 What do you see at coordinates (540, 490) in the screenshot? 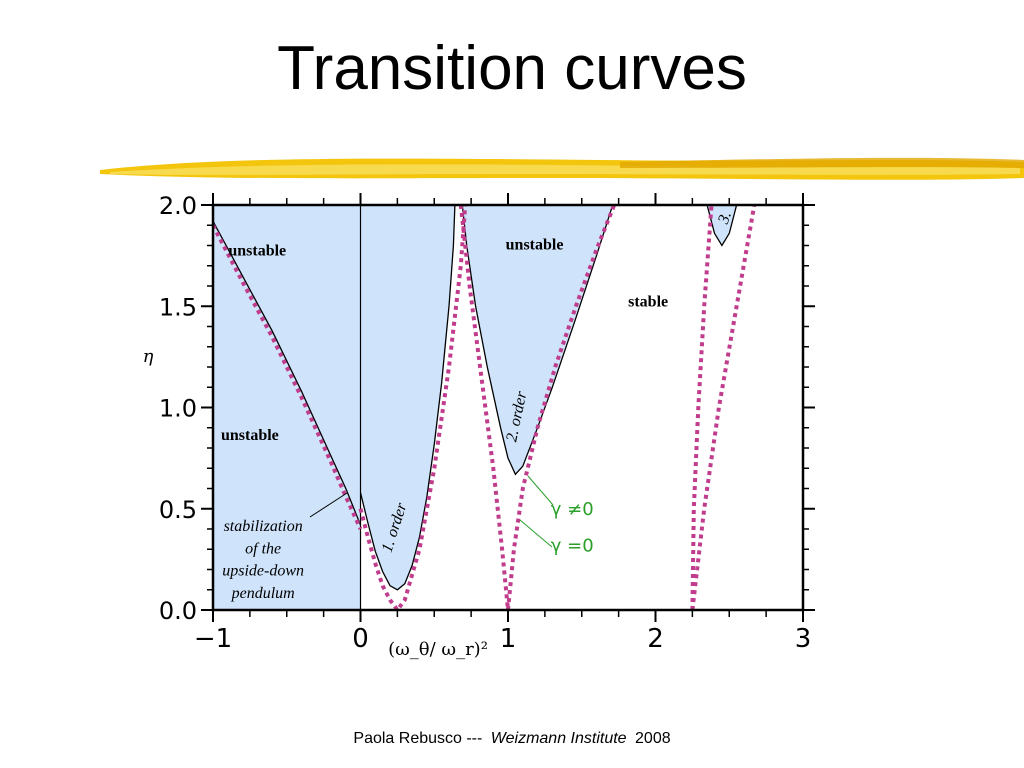
I see `gamma-nonzero-leader` at bounding box center [540, 490].